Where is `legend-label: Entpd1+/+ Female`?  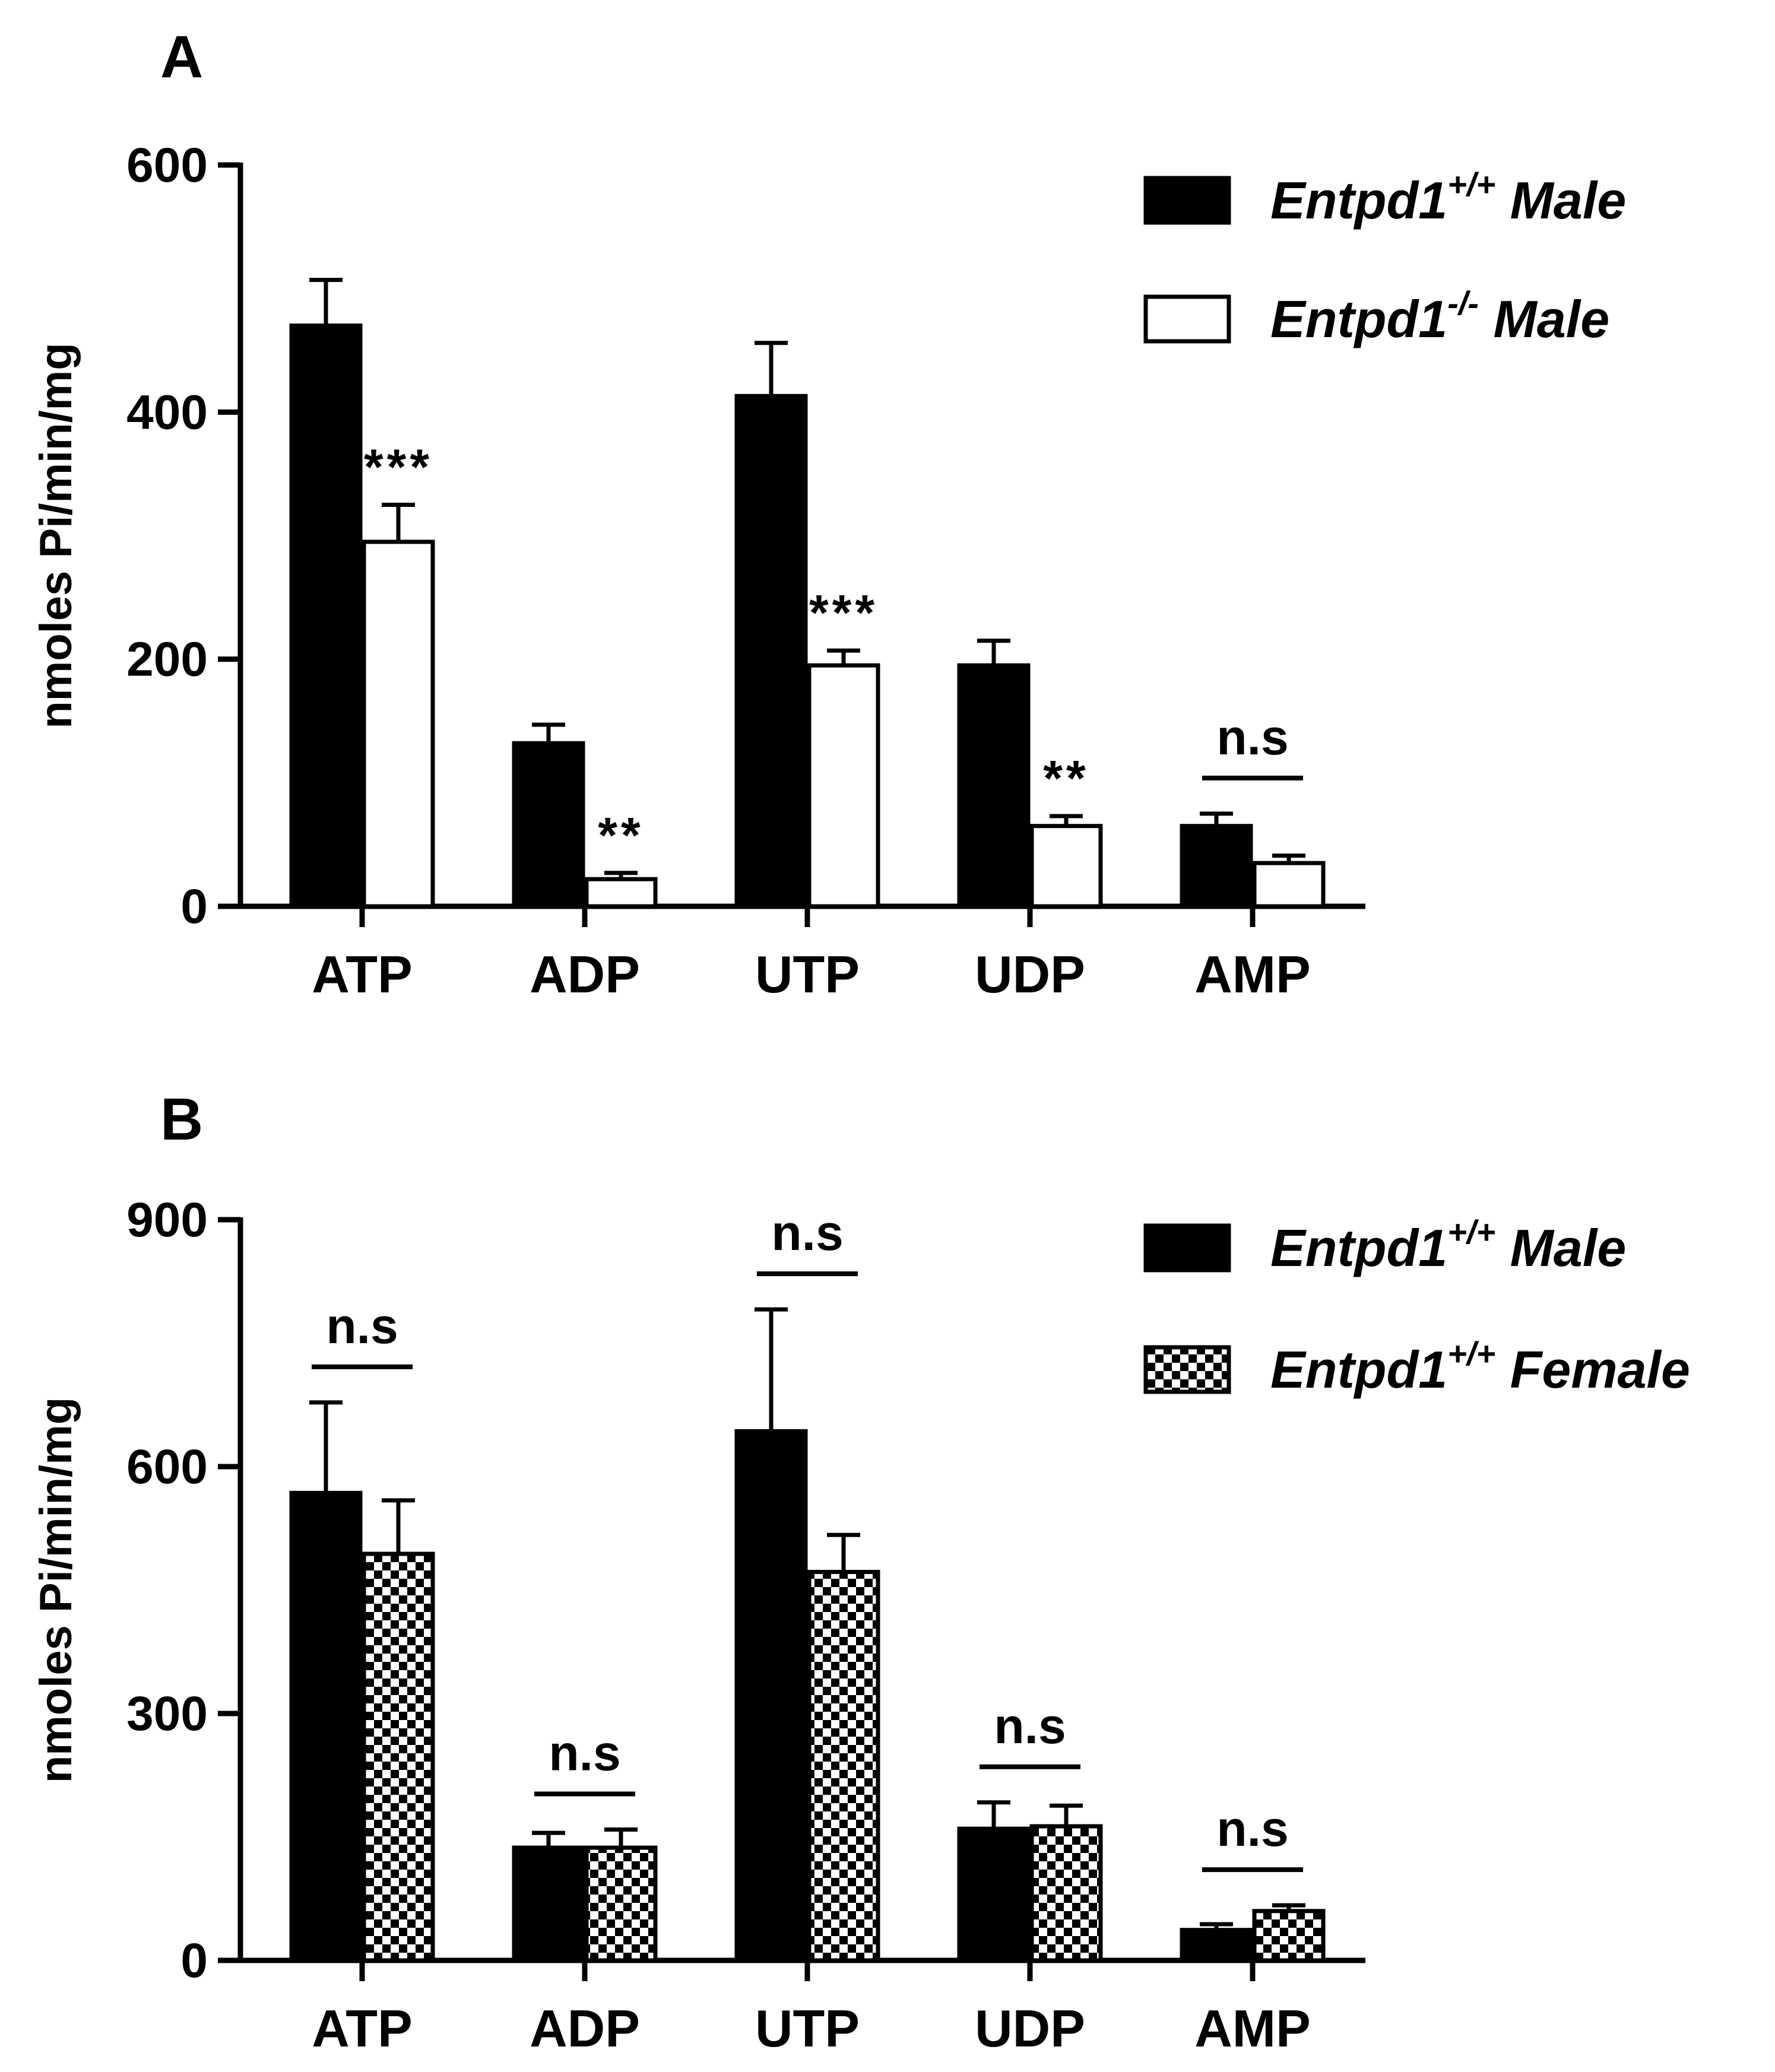
legend-label: Entpd1+/+ Female is located at coordinates (1480, 1367).